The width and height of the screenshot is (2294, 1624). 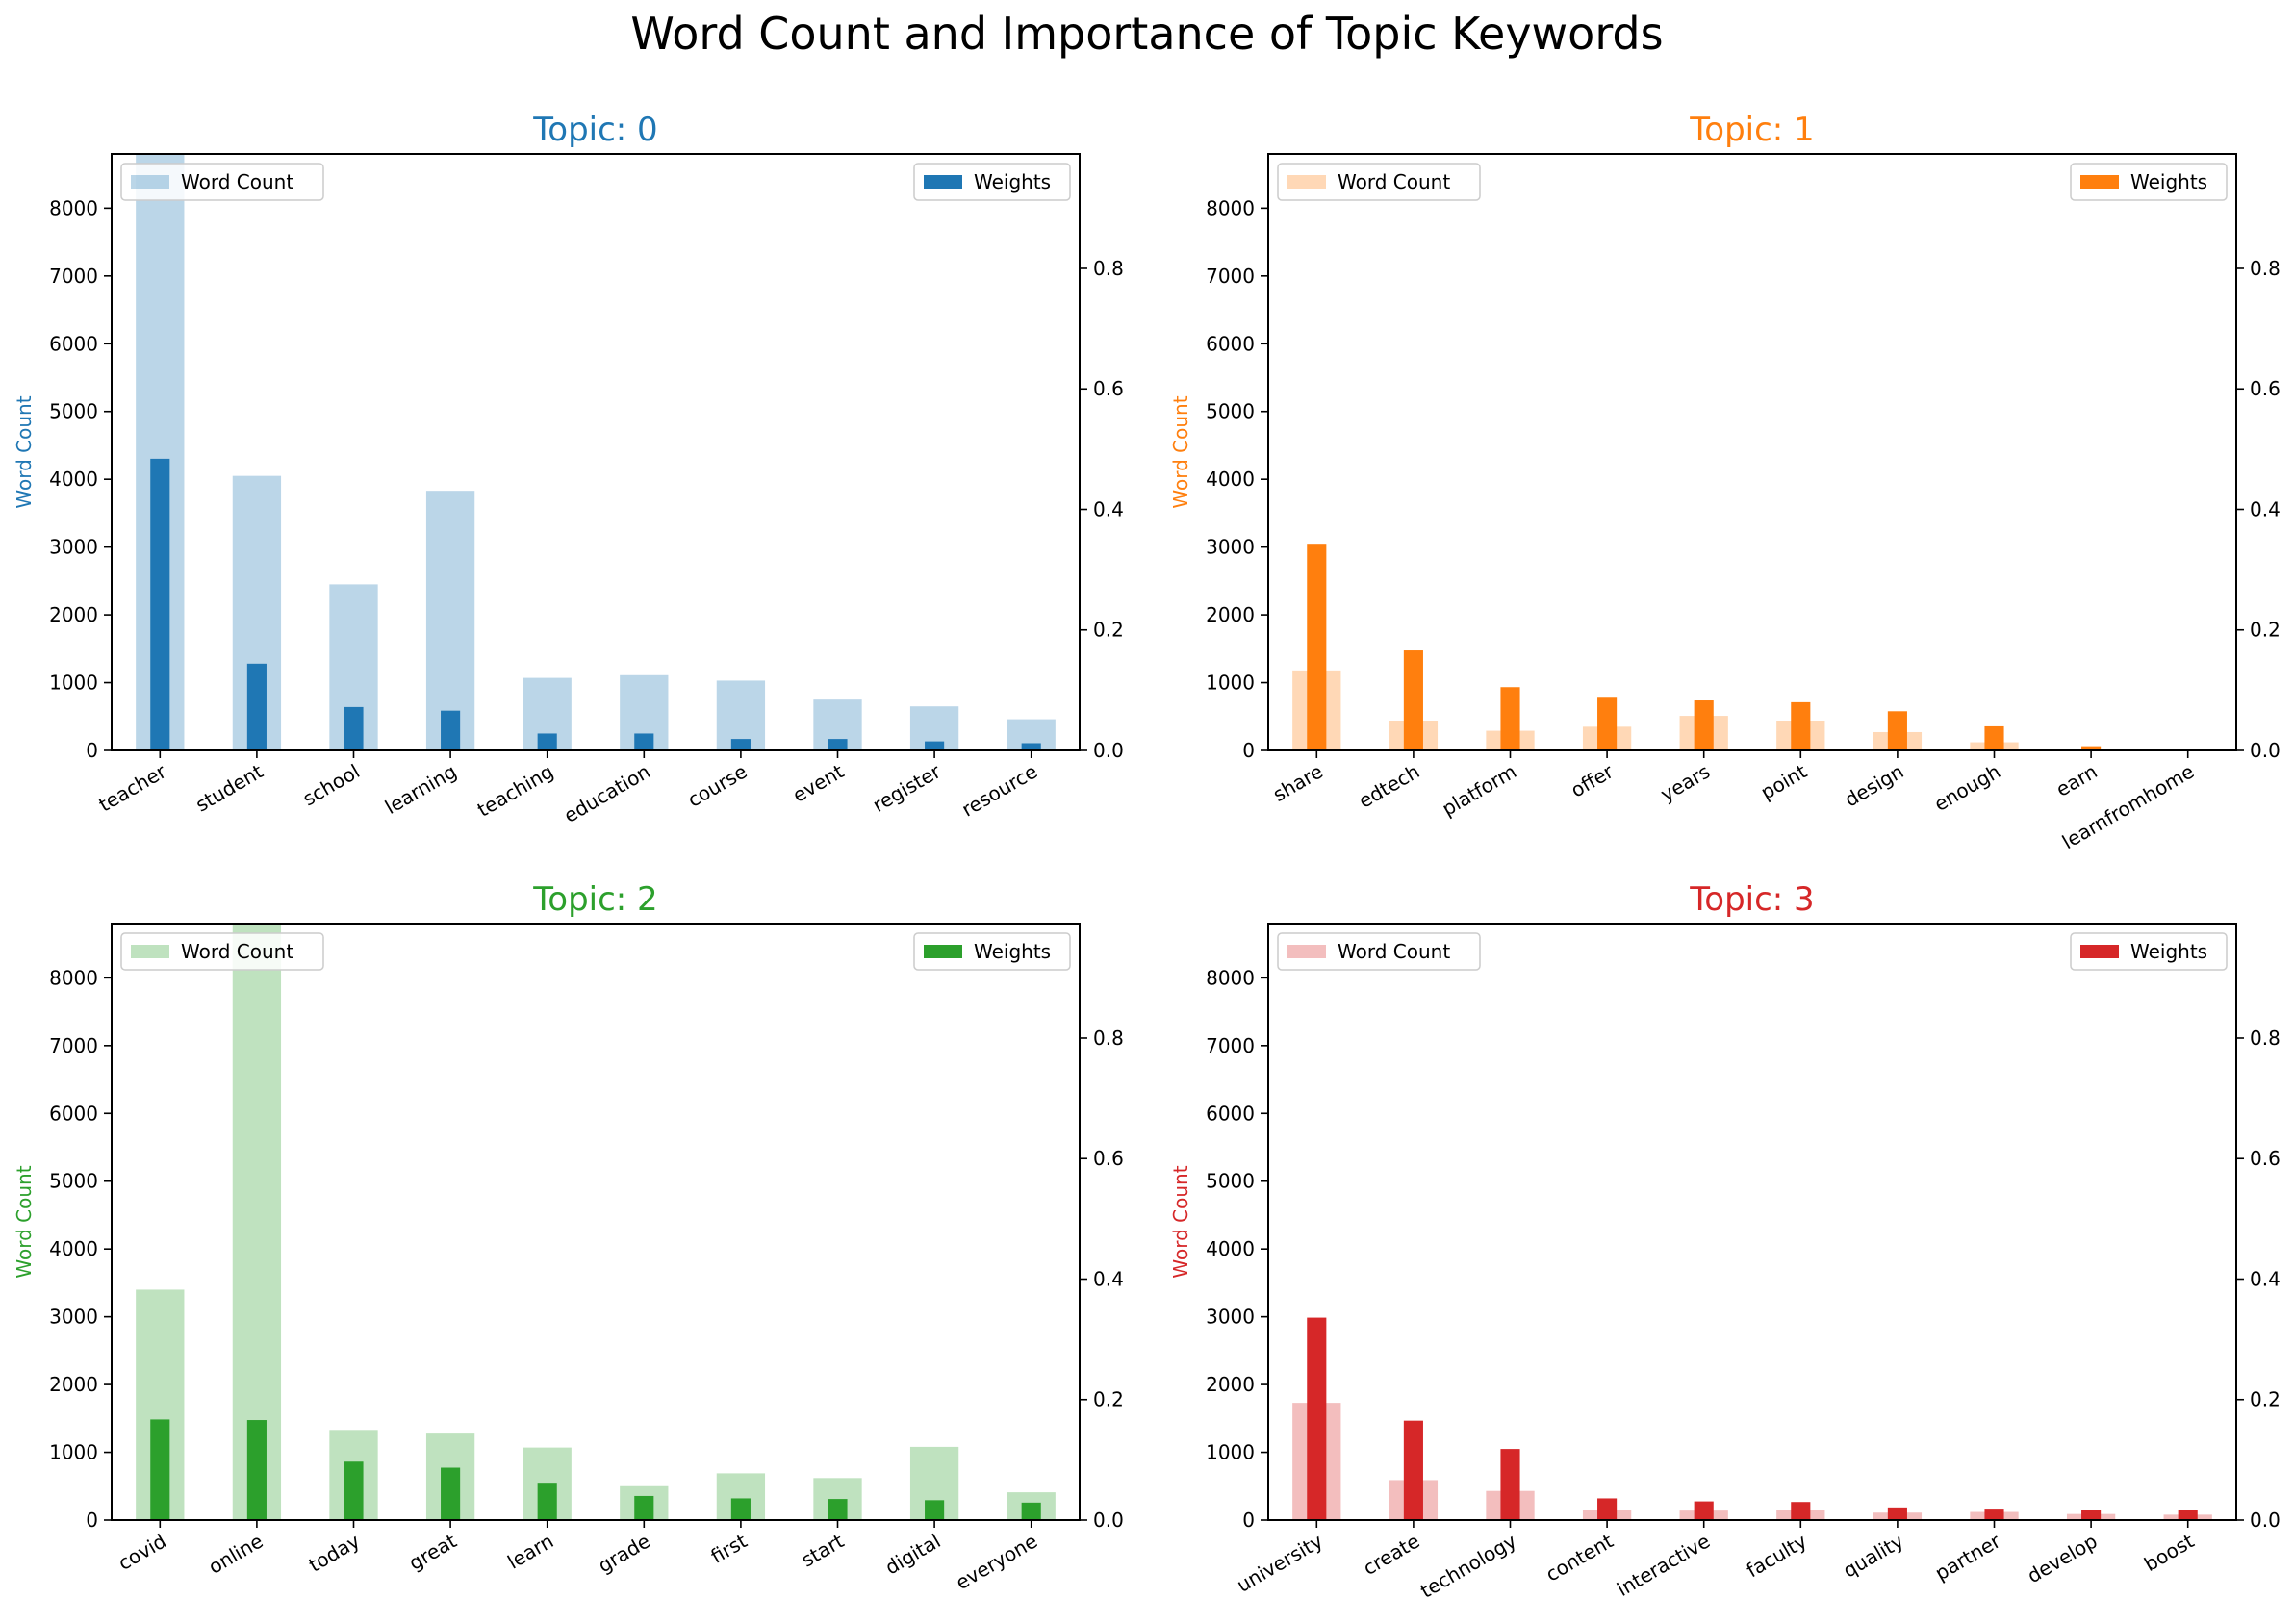 I want to click on x-tick-label: everyone, so click(x=996, y=1563).